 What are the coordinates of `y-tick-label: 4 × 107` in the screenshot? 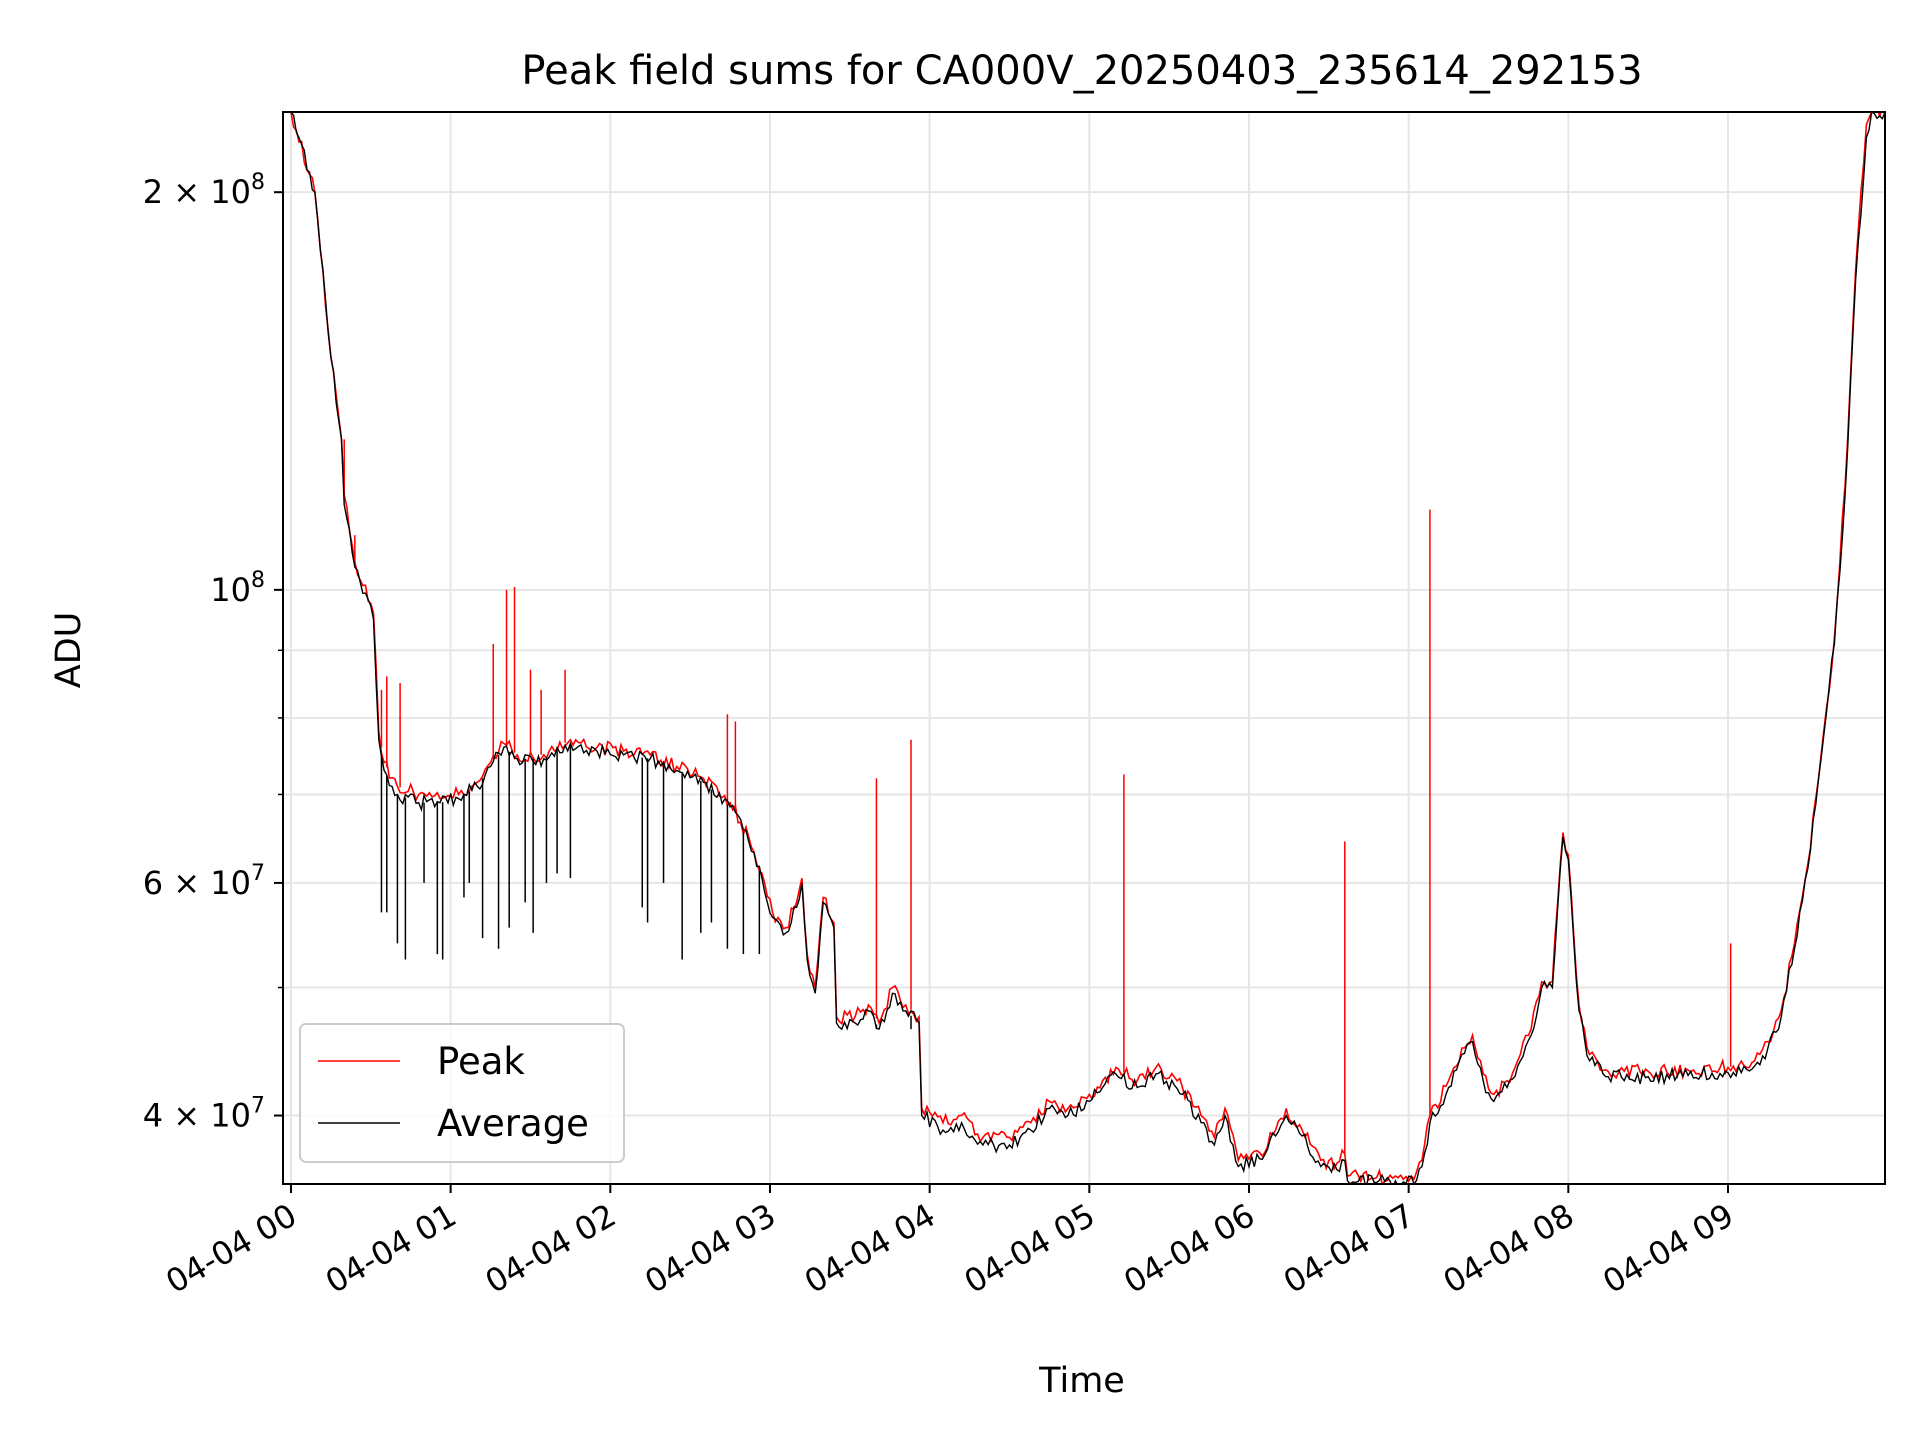 It's located at (204, 1114).